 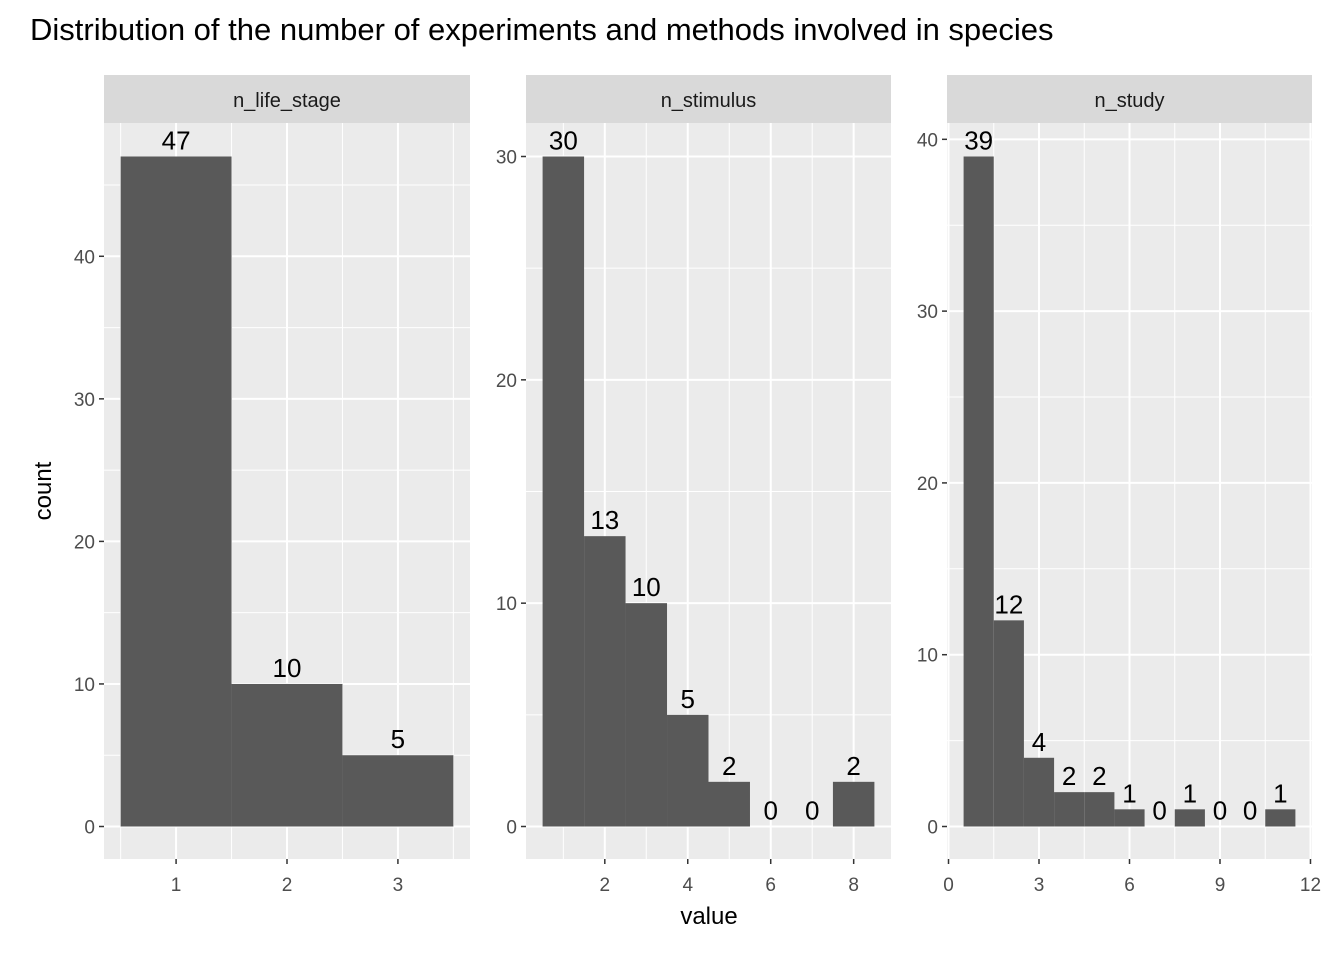 I want to click on bar-data-label: 4, so click(x=1039, y=742).